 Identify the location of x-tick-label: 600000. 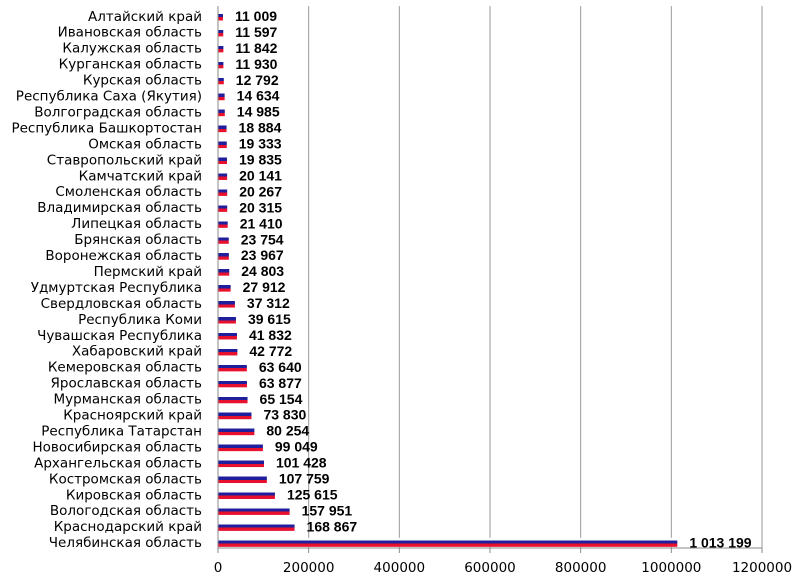
(490, 568).